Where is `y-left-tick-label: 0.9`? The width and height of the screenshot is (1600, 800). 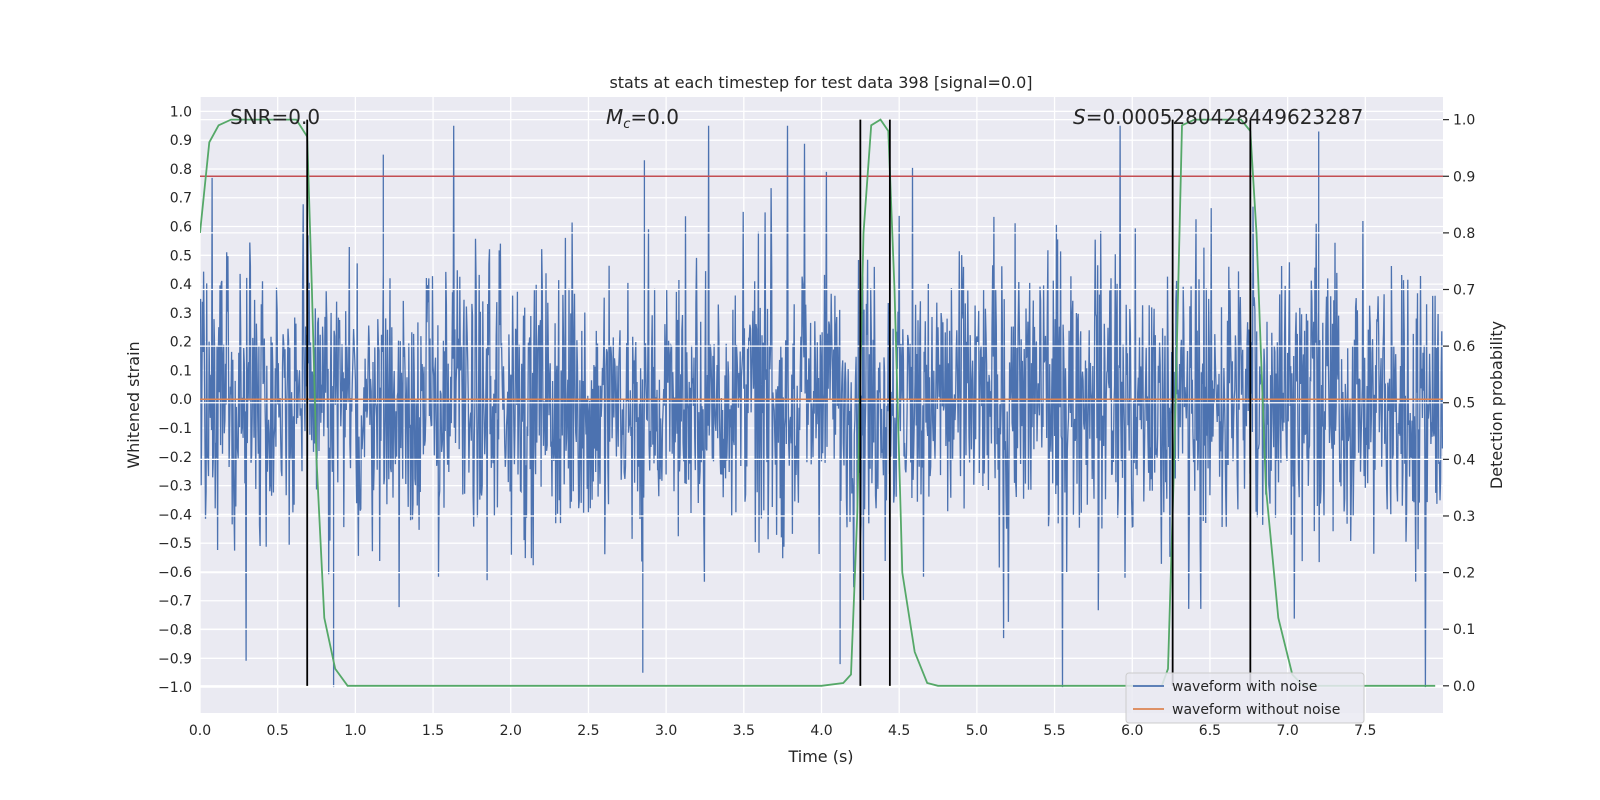 y-left-tick-label: 0.9 is located at coordinates (181, 141).